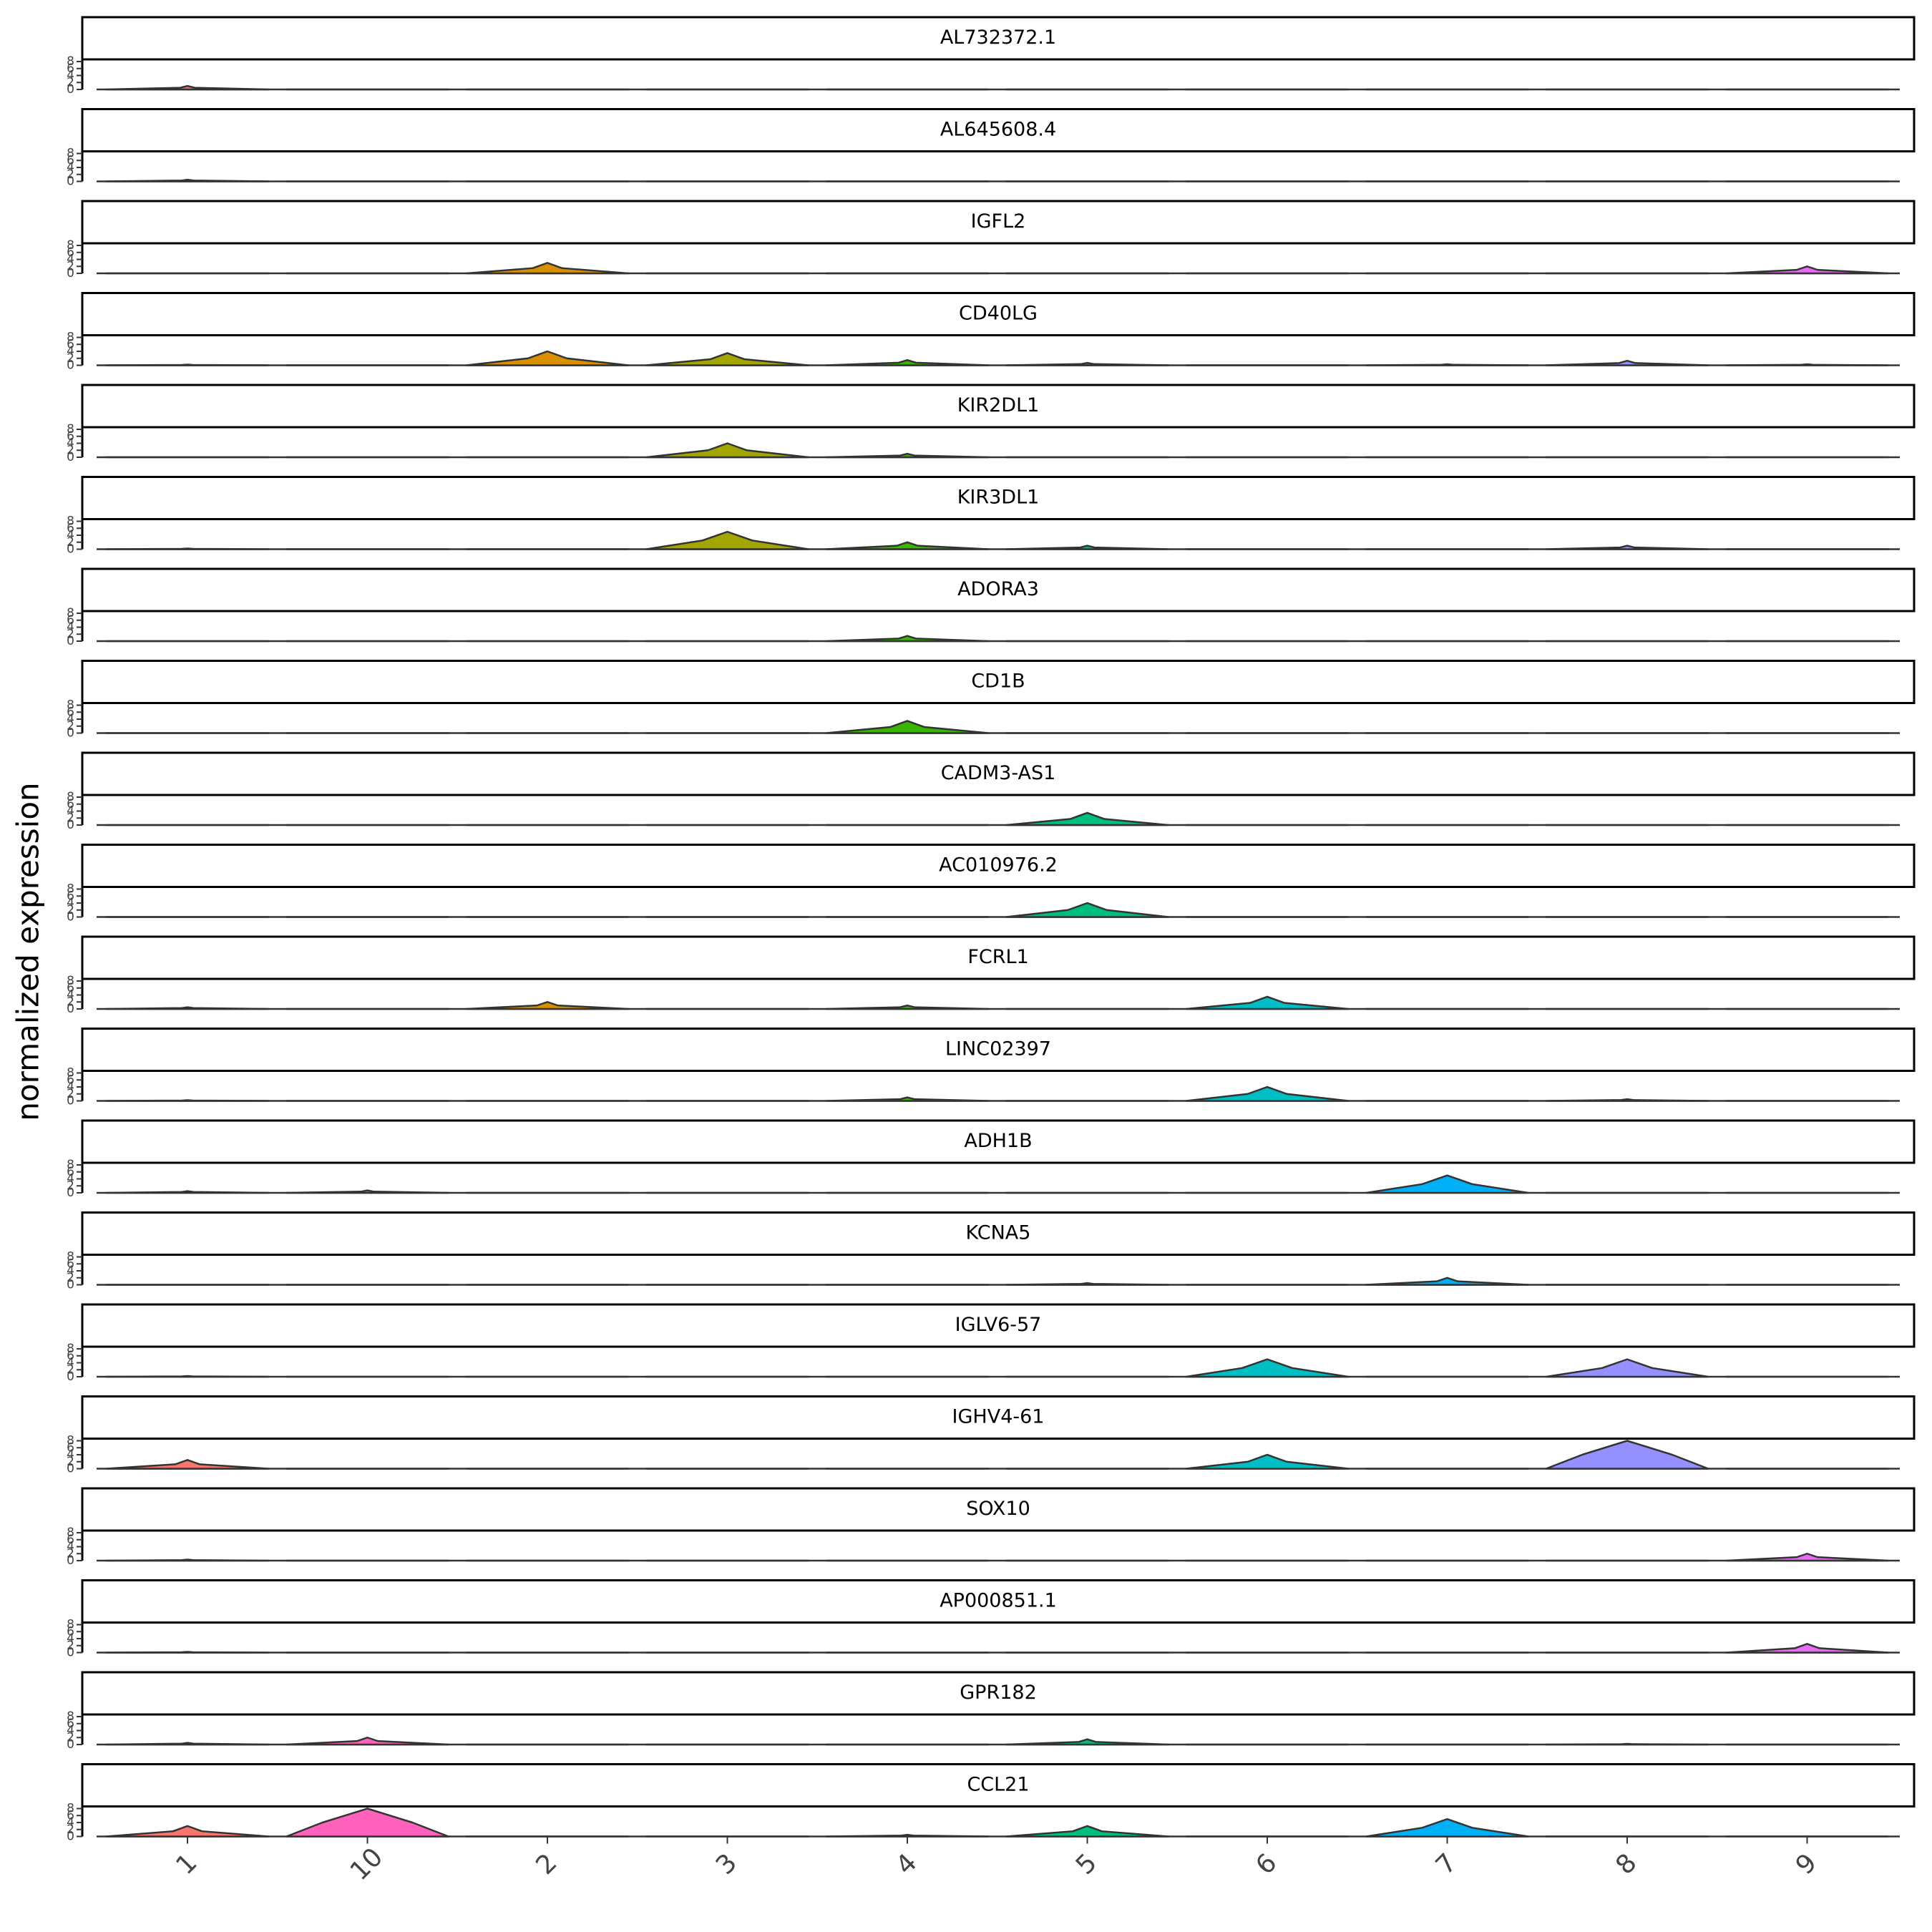 The image size is (1932, 1932). I want to click on x-tick-label: 9, so click(1806, 1864).